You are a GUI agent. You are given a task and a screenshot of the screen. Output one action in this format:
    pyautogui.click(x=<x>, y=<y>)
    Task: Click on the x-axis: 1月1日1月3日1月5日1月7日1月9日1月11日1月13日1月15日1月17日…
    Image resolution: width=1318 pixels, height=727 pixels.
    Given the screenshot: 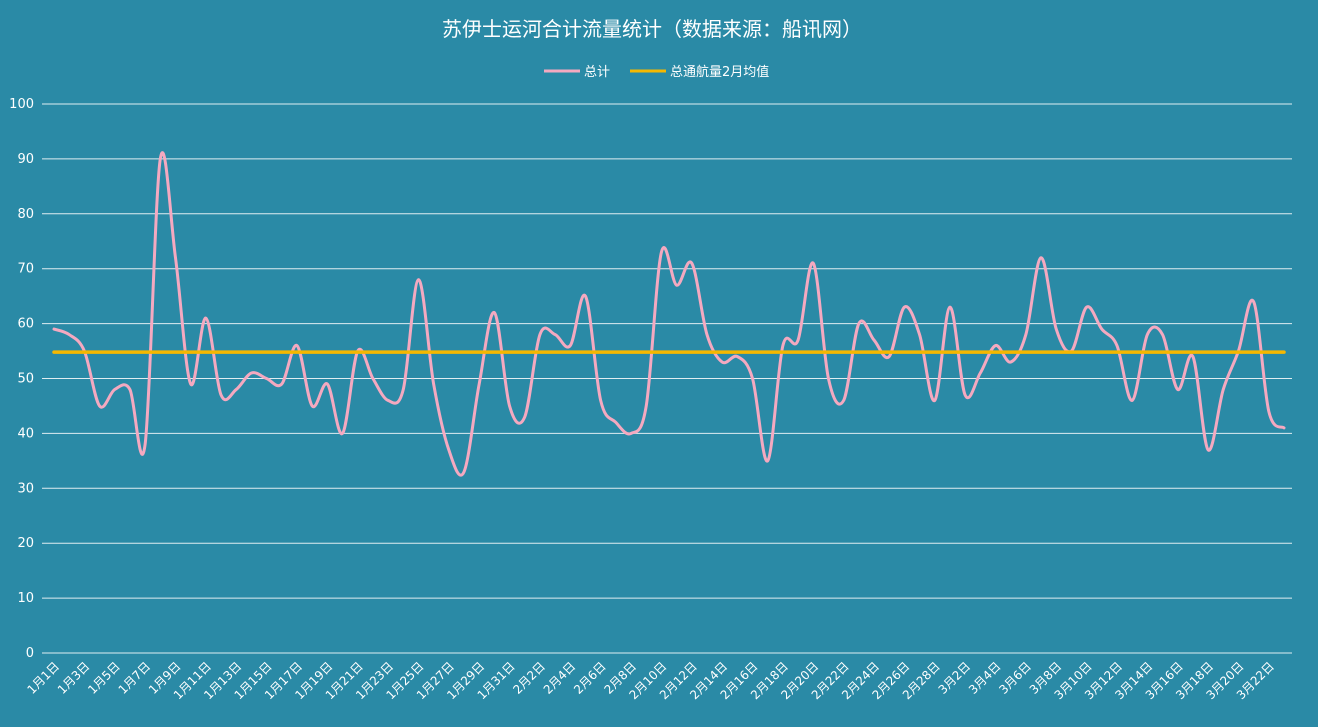 What is the action you would take?
    pyautogui.click(x=650, y=680)
    